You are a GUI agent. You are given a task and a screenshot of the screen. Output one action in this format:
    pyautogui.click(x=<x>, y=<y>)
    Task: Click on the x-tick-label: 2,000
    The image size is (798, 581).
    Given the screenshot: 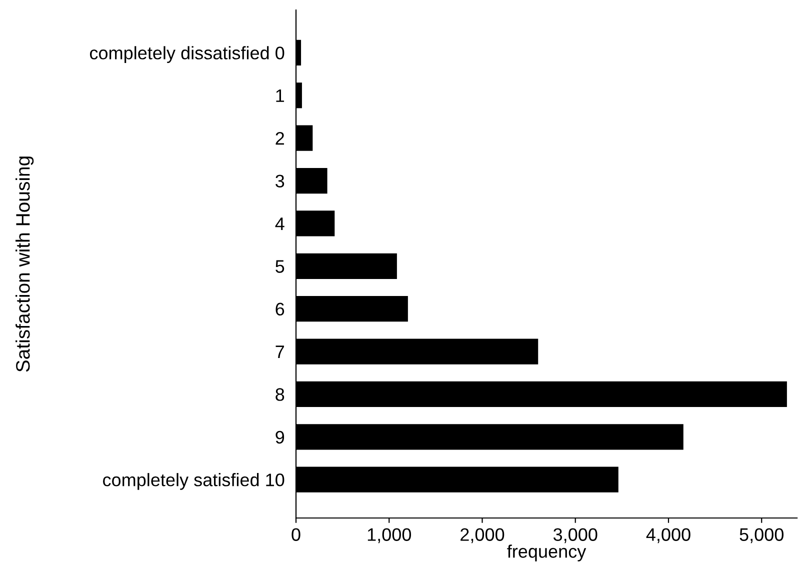 What is the action you would take?
    pyautogui.click(x=482, y=536)
    